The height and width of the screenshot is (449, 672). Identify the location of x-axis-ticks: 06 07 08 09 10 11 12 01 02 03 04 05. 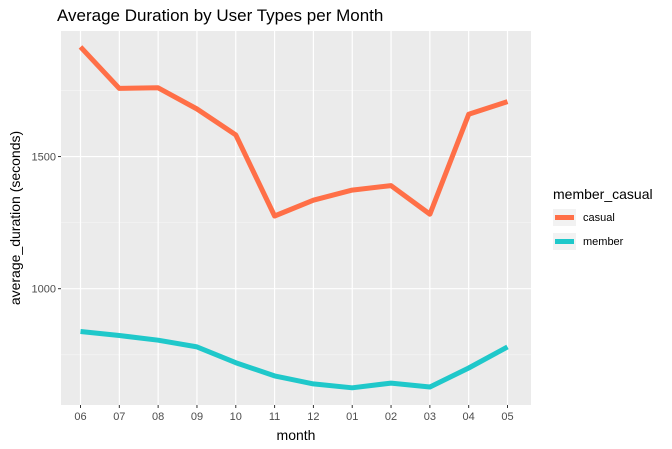
(294, 414).